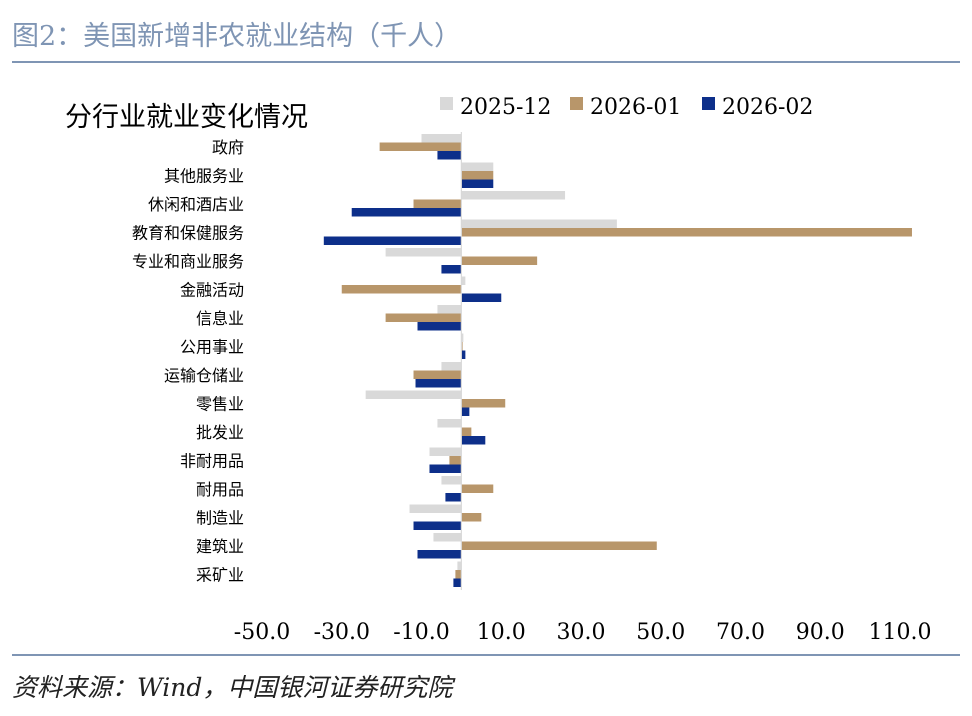  I want to click on category-label: 公用事业, so click(212, 346).